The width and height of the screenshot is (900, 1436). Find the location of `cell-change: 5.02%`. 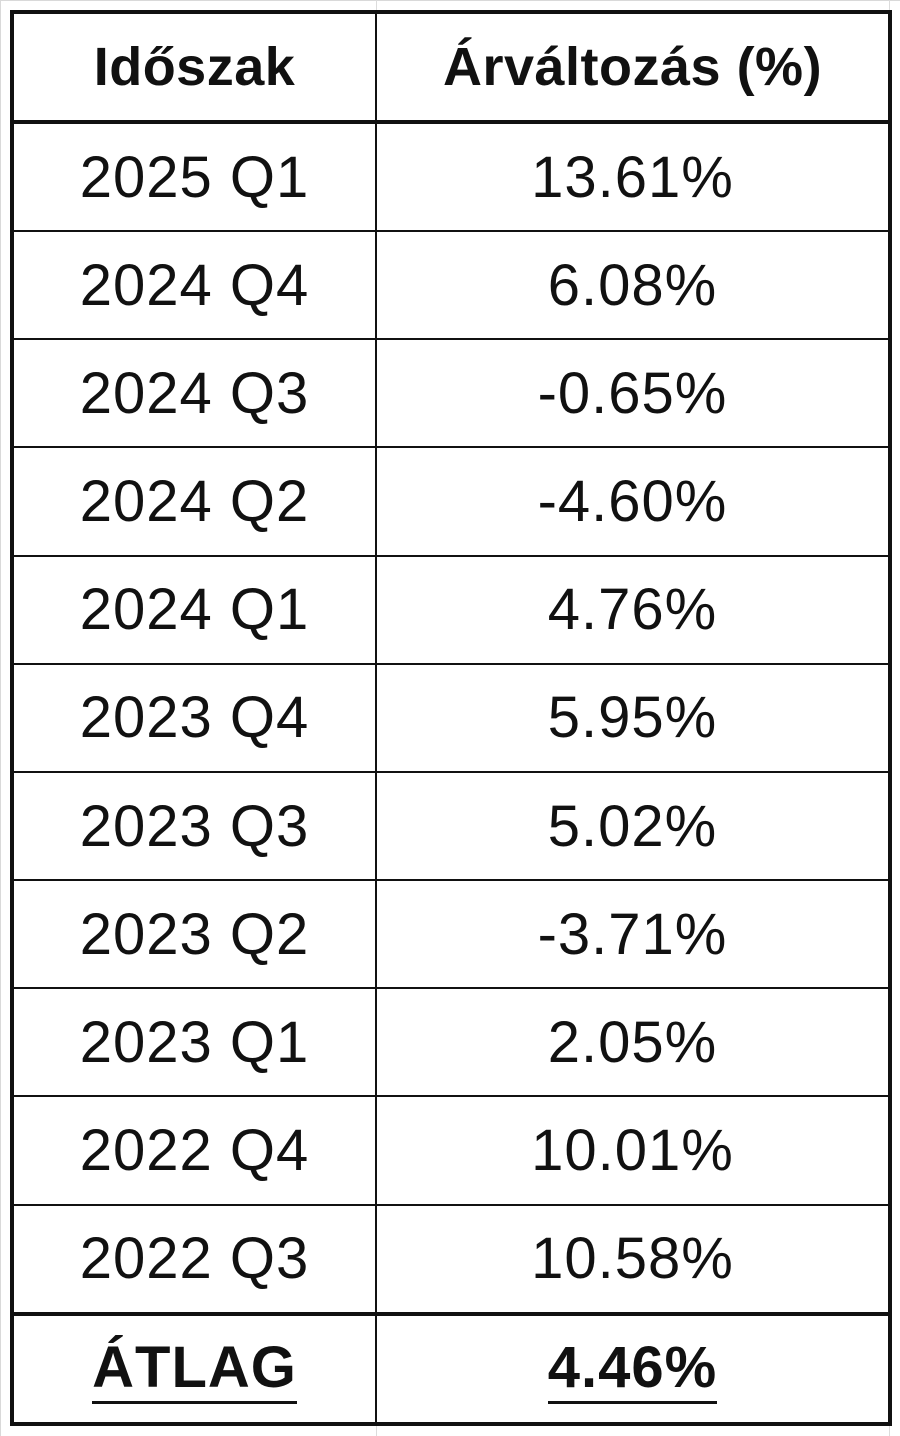

cell-change: 5.02% is located at coordinates (633, 826).